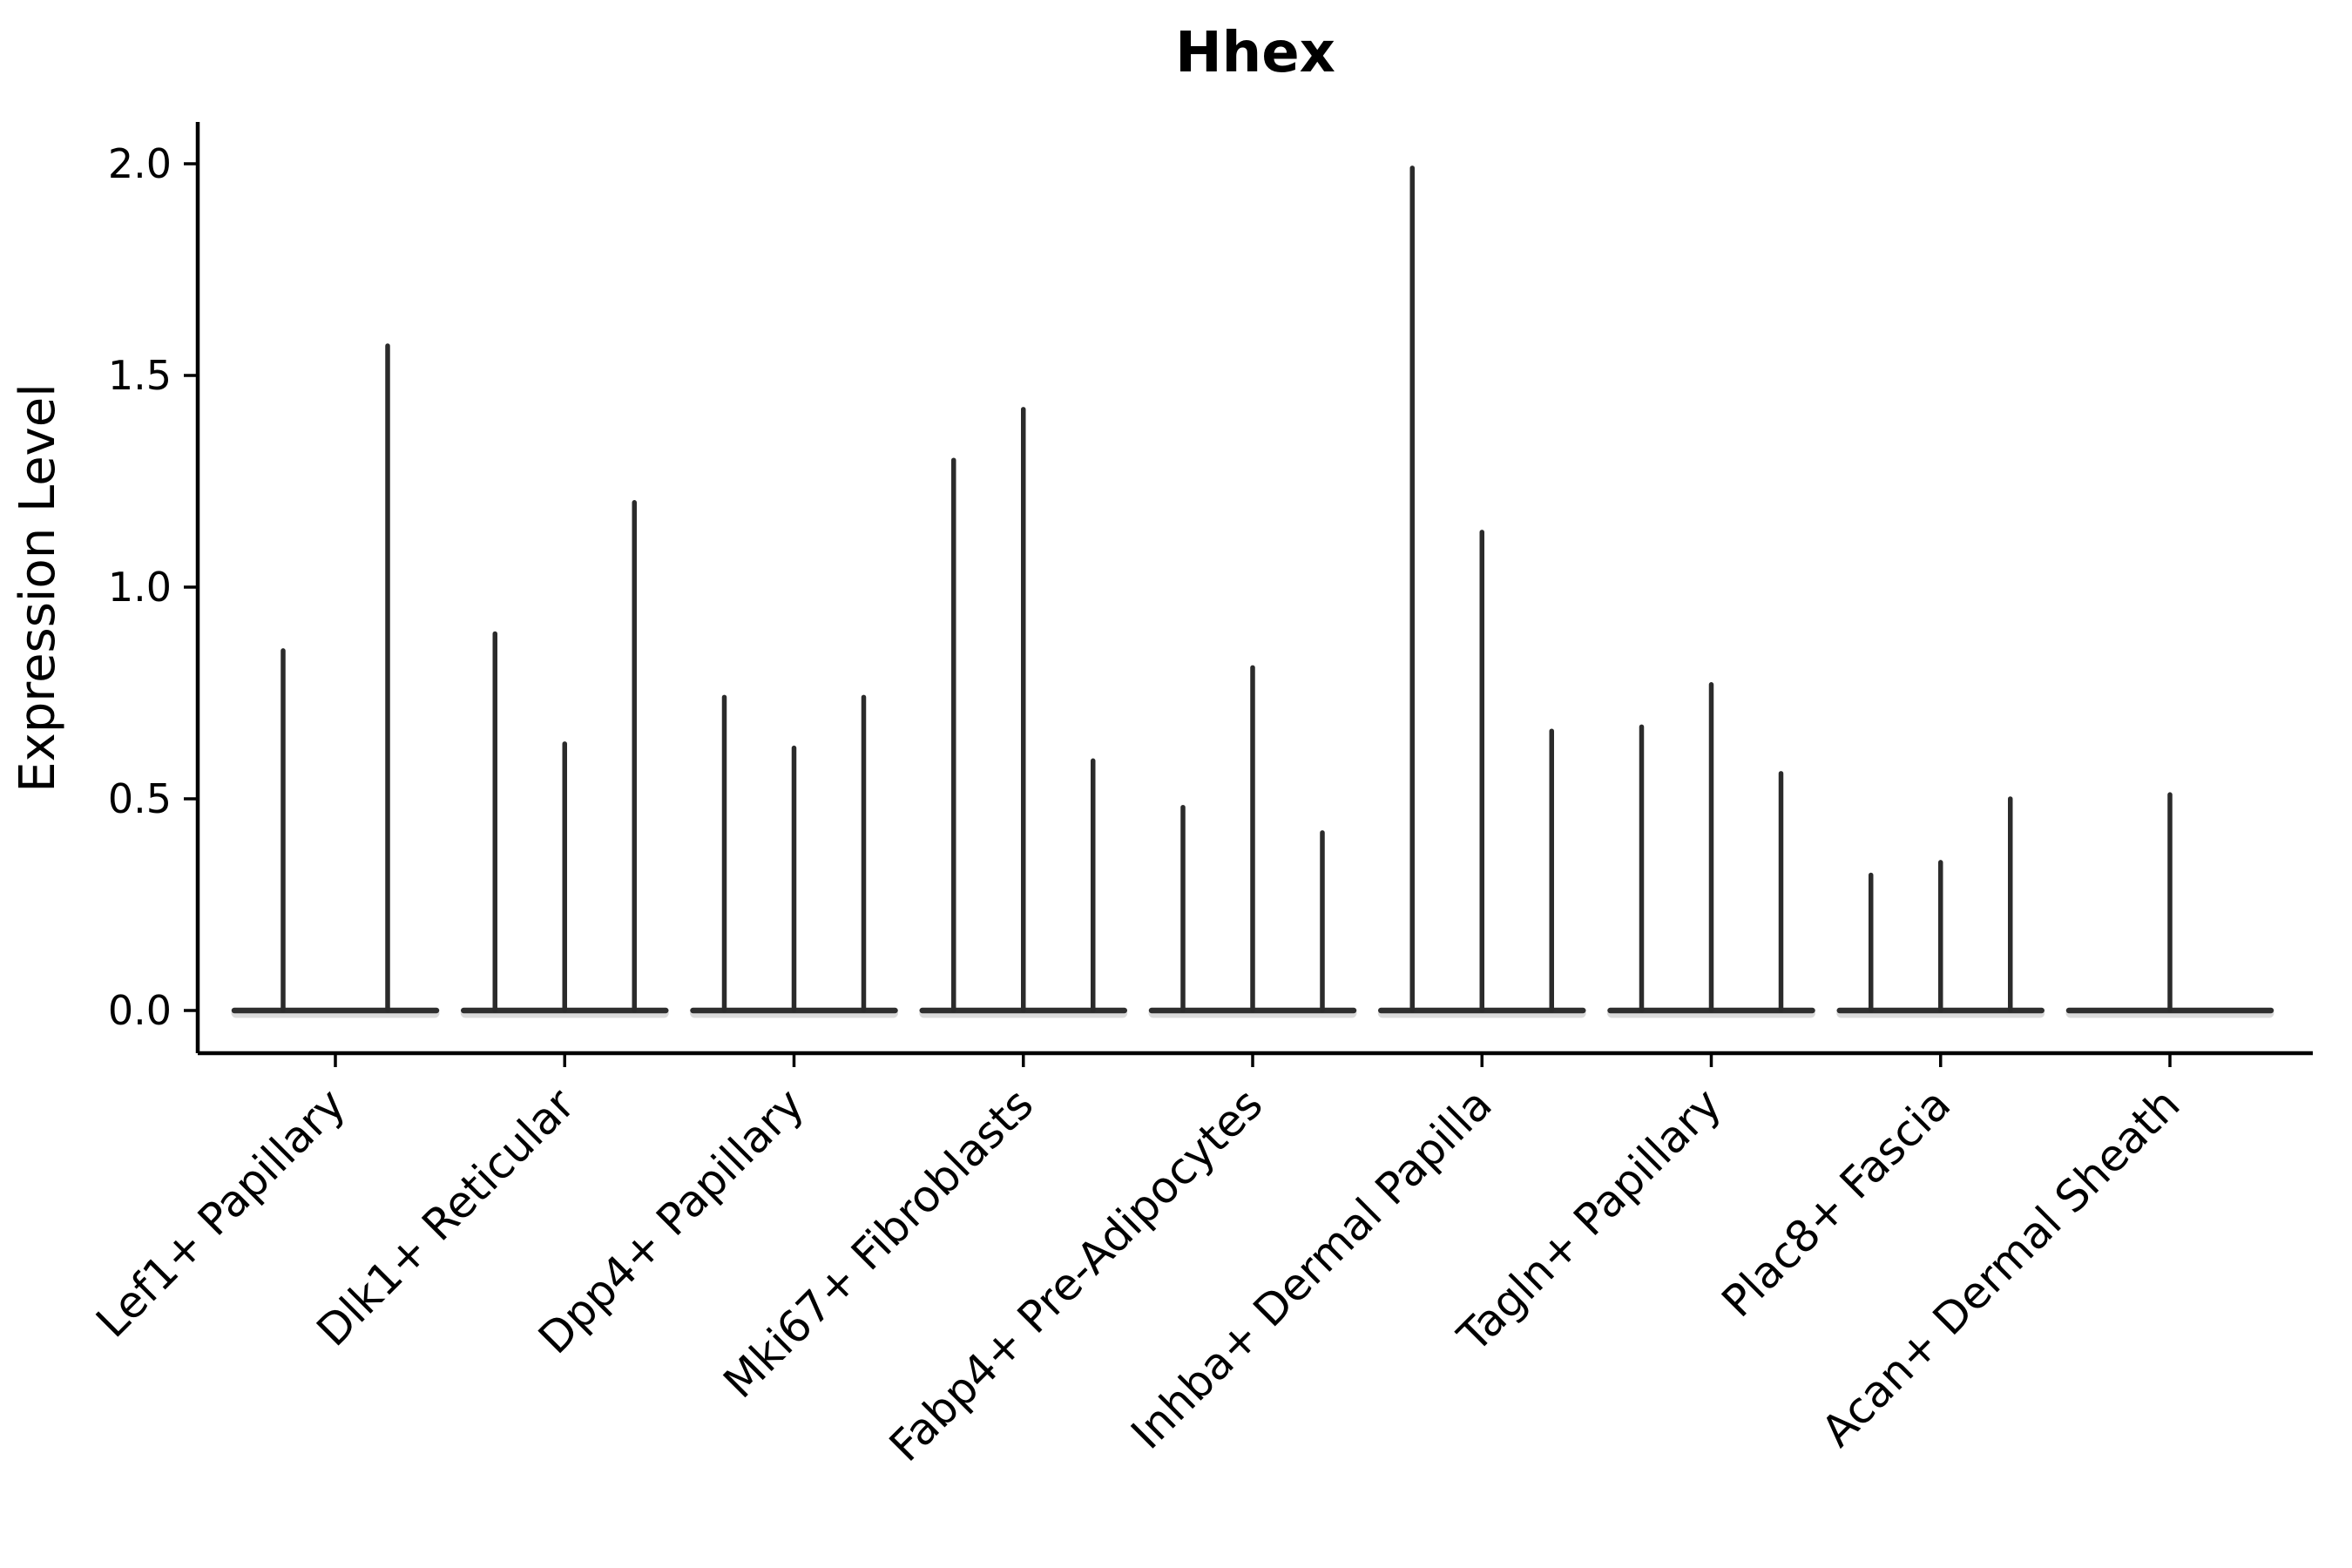 This screenshot has height=1568, width=2352. I want to click on x-tick-label: Lef1+ Papillary, so click(220, 1212).